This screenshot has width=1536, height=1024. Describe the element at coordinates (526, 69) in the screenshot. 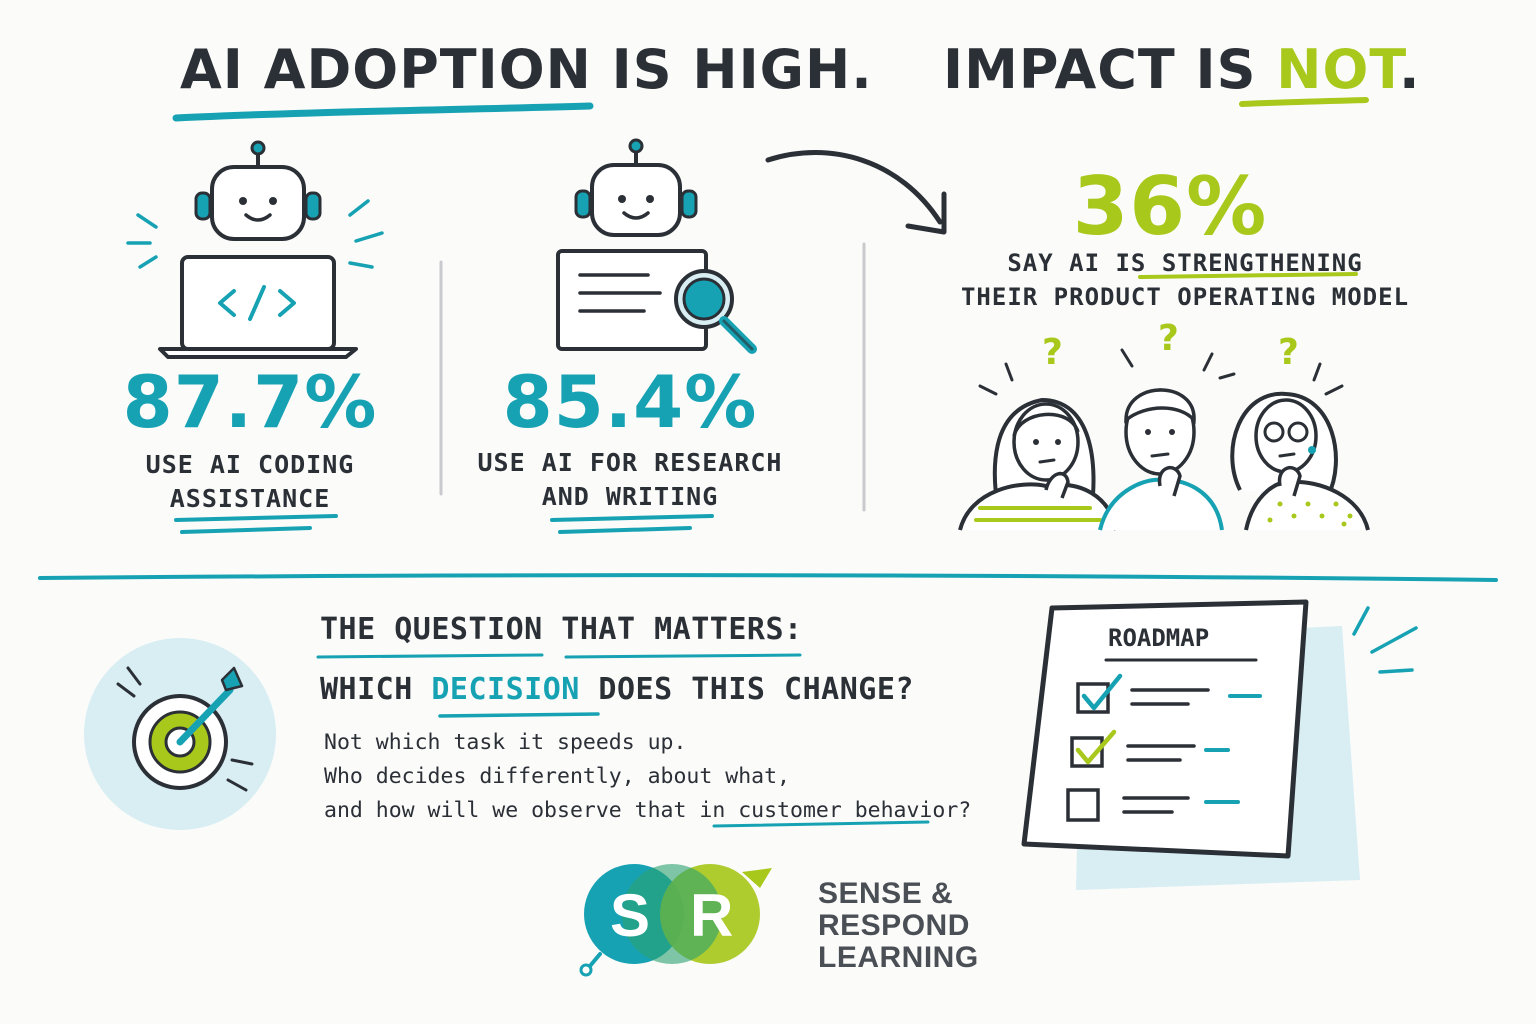

I see `headline-part1: AI ADOPTION IS HIGH.` at that location.